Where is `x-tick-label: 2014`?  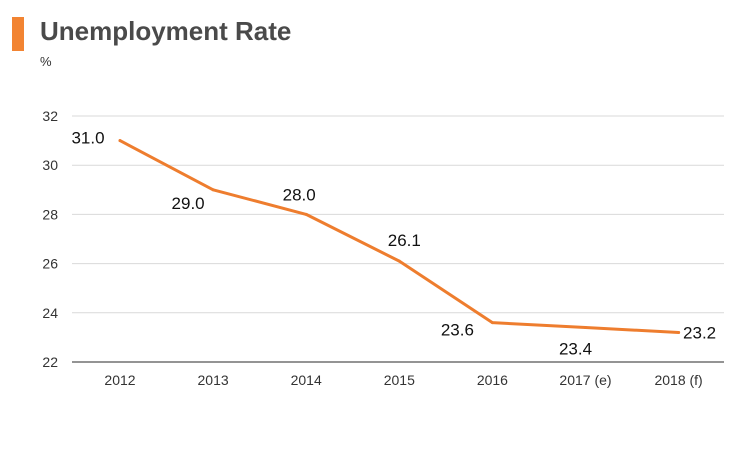
x-tick-label: 2014 is located at coordinates (306, 380).